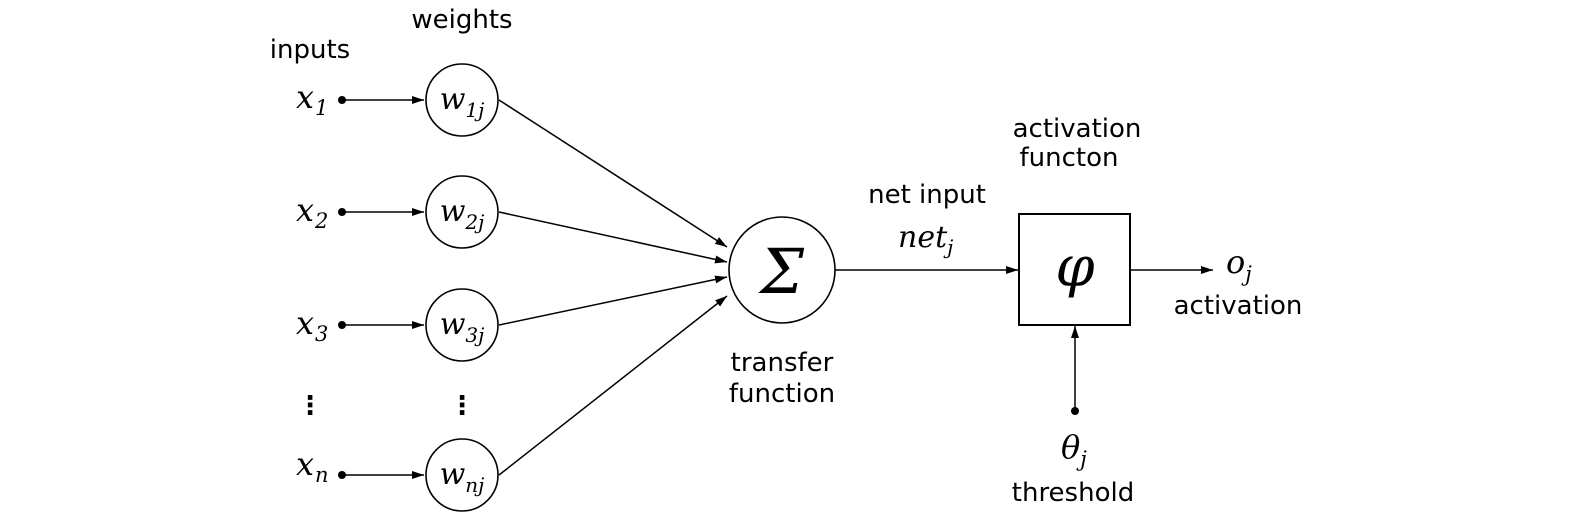 The height and width of the screenshot is (523, 1581). What do you see at coordinates (1239, 264) in the screenshot?
I see `output-oj-label: oj` at bounding box center [1239, 264].